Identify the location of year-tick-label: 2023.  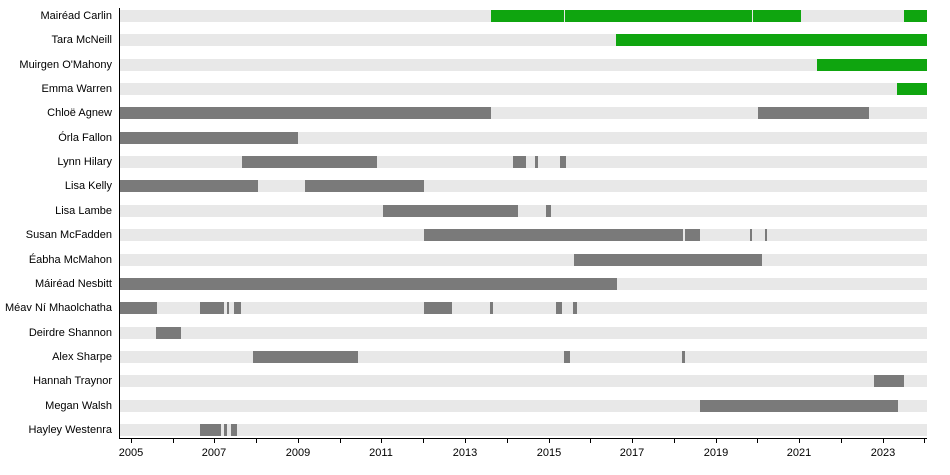
(883, 453).